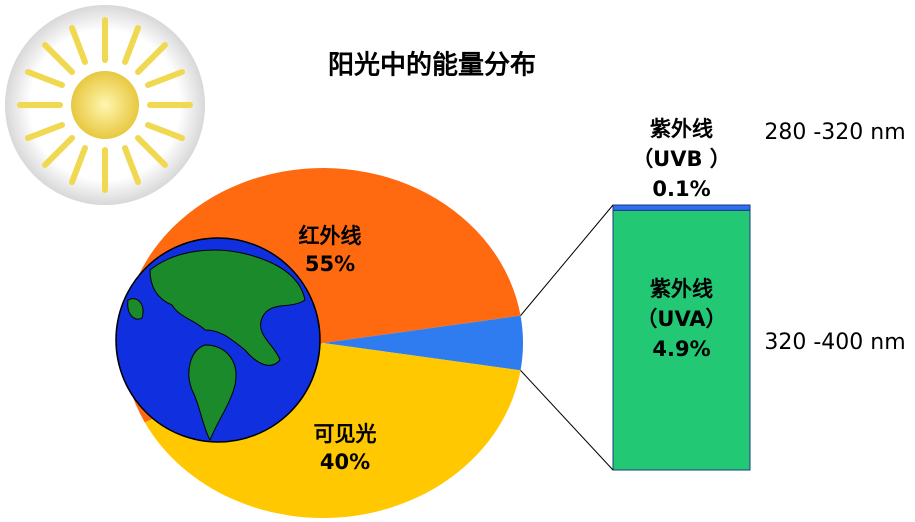 The width and height of the screenshot is (915, 522). I want to click on bar-code-label: （UVB ）, so click(681, 159).